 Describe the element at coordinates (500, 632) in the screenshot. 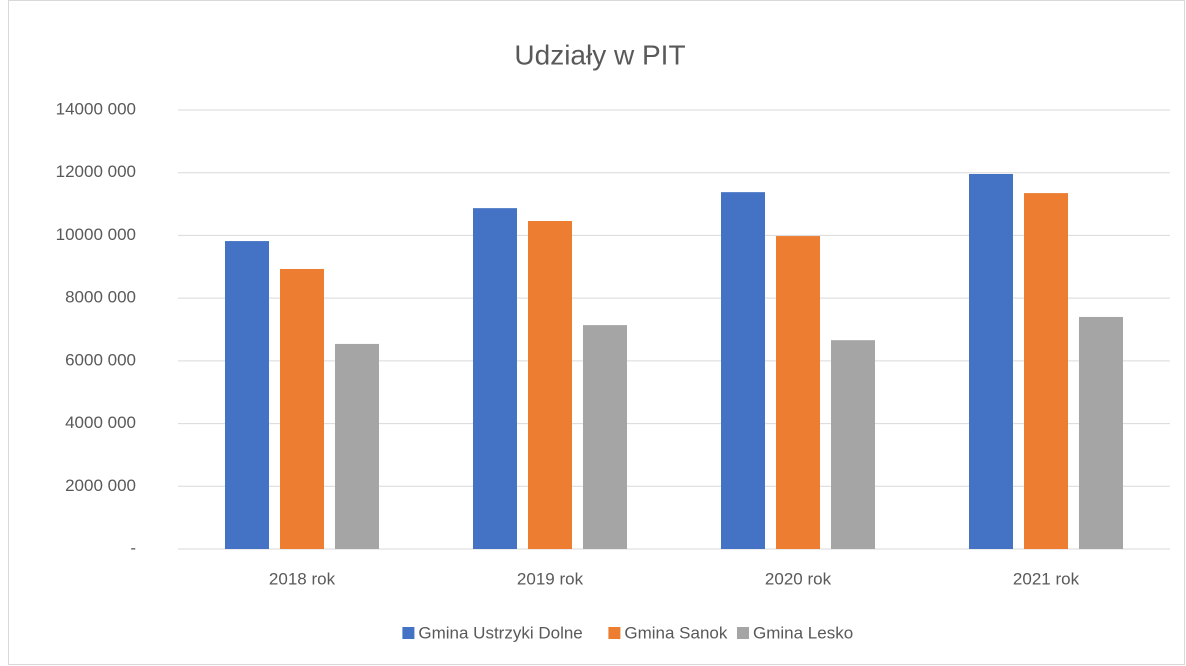

I see `legend-label: Gmina Ustrzyki Dolne` at that location.